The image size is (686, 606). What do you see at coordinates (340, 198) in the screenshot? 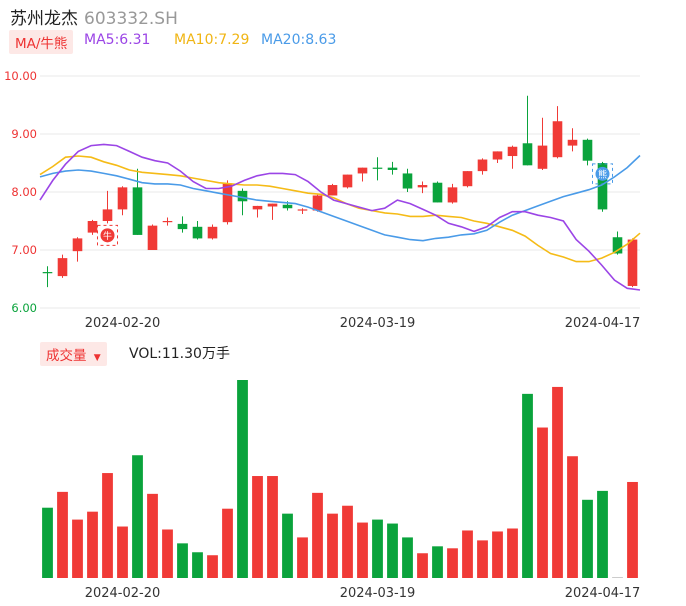
I see `ma20-line` at bounding box center [340, 198].